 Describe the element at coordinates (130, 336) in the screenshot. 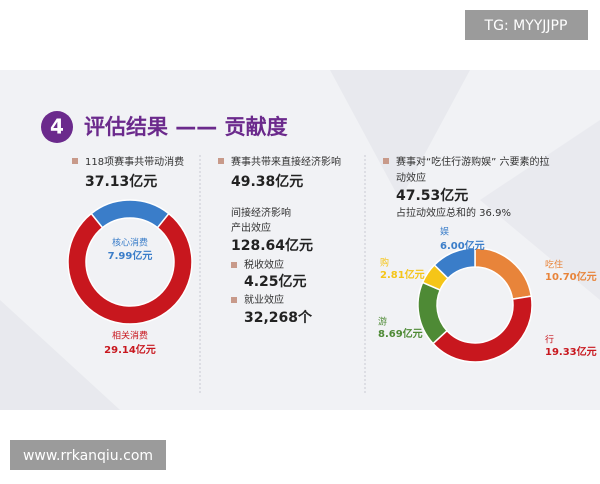

I see `segment-label: 相关消费` at that location.